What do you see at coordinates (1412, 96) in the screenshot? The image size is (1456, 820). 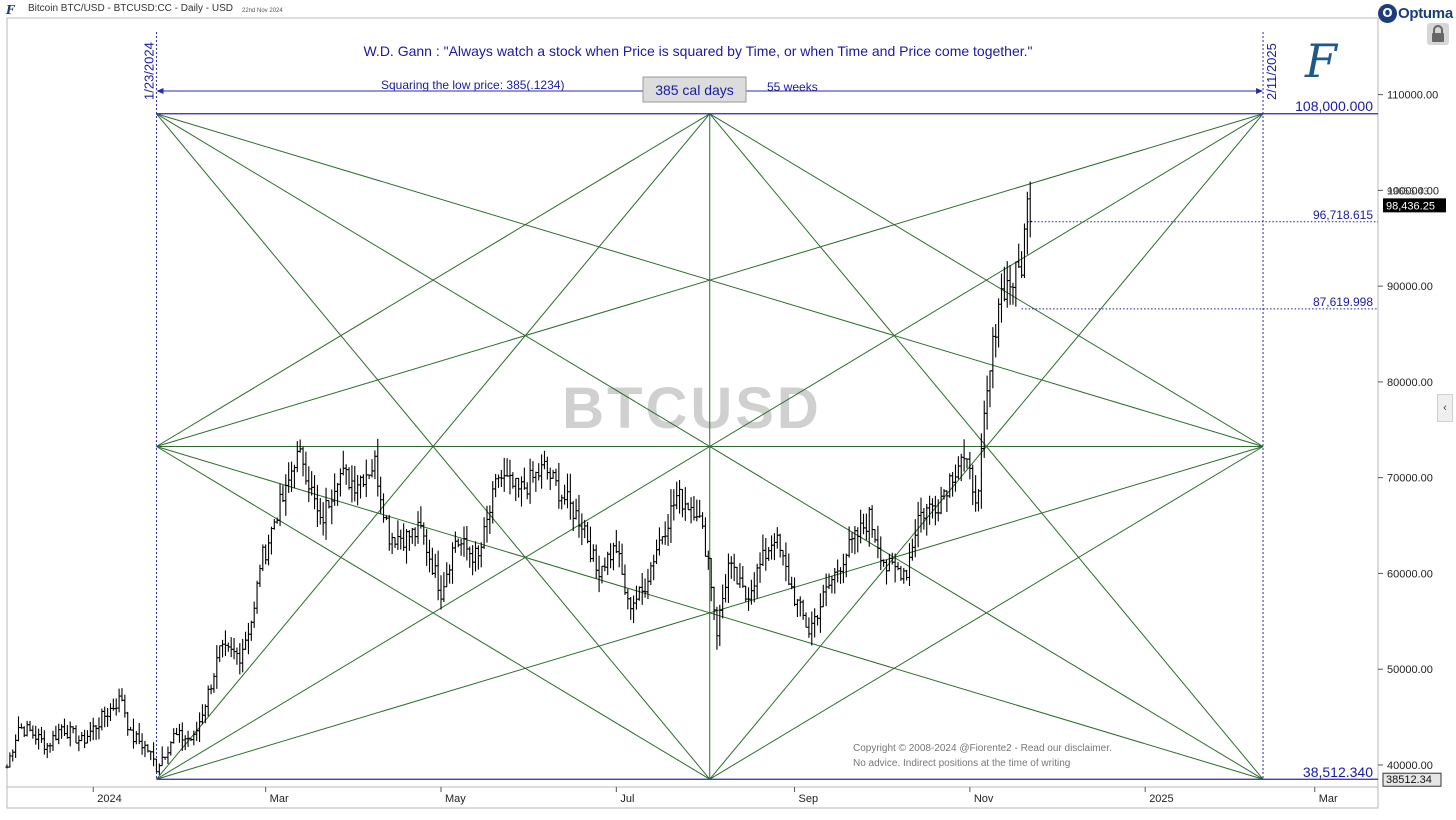 I see `y-tick-label: 110000.00` at bounding box center [1412, 96].